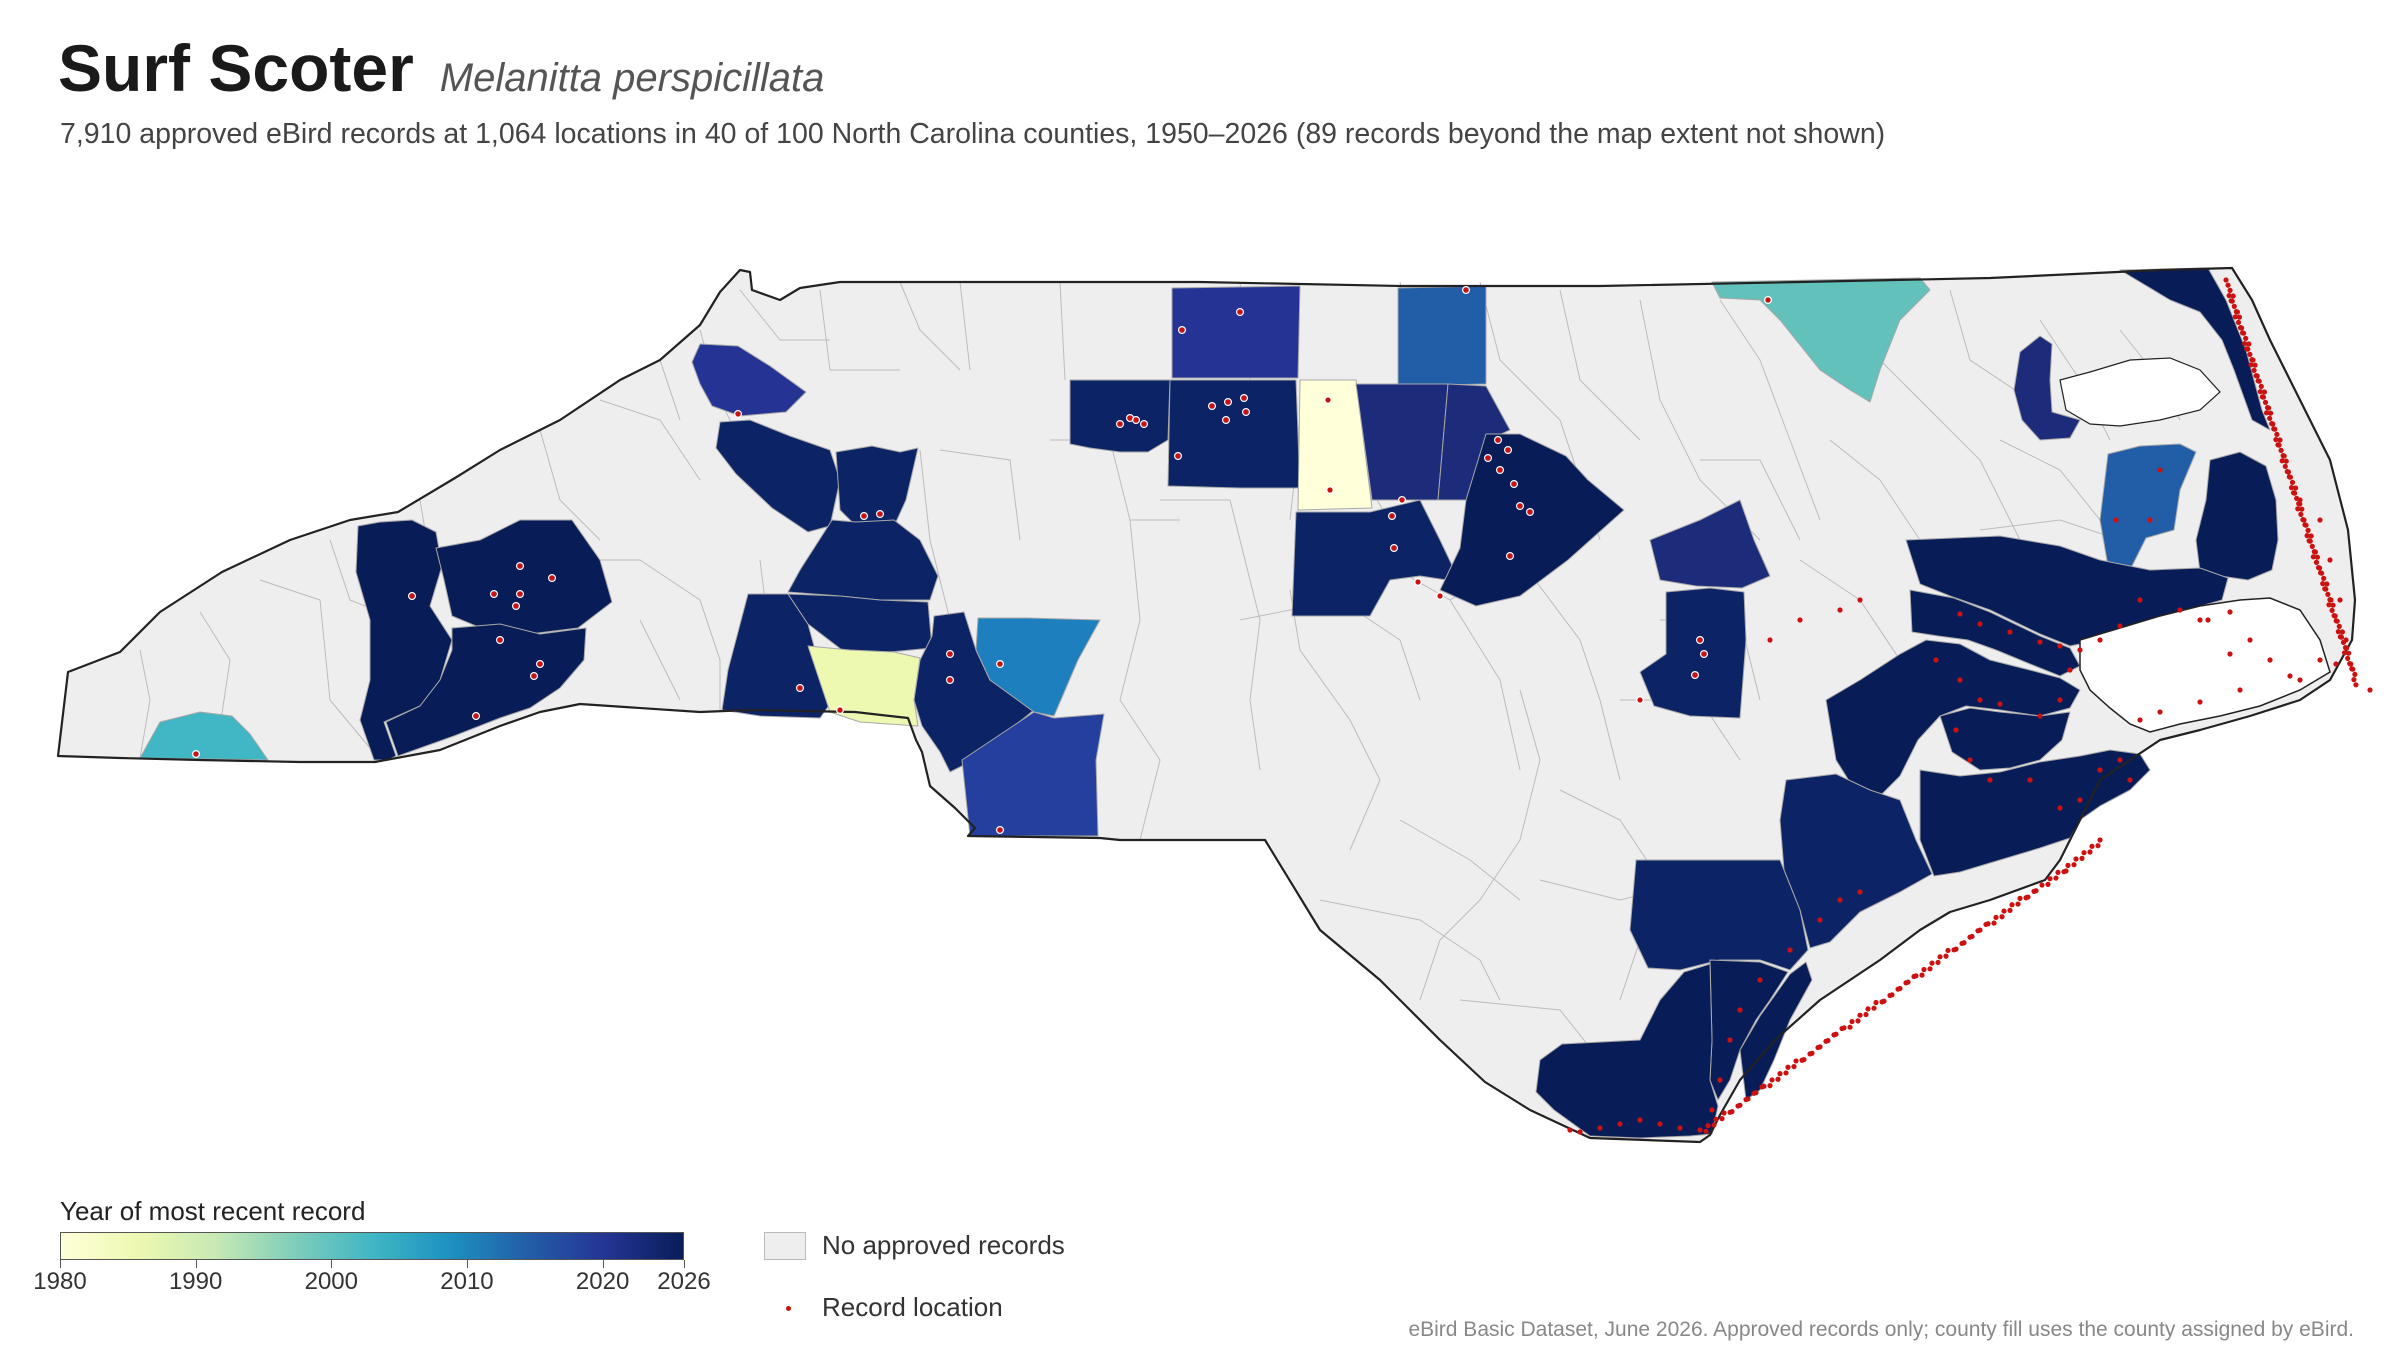  What do you see at coordinates (1532, 520) in the screenshot?
I see `county-research-triangle-b` at bounding box center [1532, 520].